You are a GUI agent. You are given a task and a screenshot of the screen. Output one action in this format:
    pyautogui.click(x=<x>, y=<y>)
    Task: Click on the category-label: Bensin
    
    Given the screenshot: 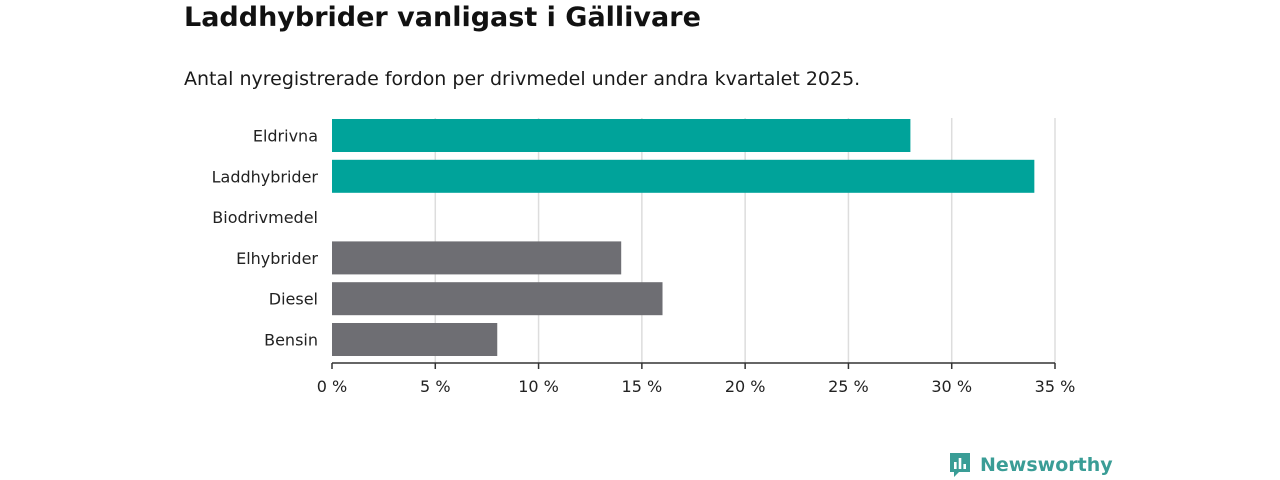 What is the action you would take?
    pyautogui.click(x=291, y=340)
    